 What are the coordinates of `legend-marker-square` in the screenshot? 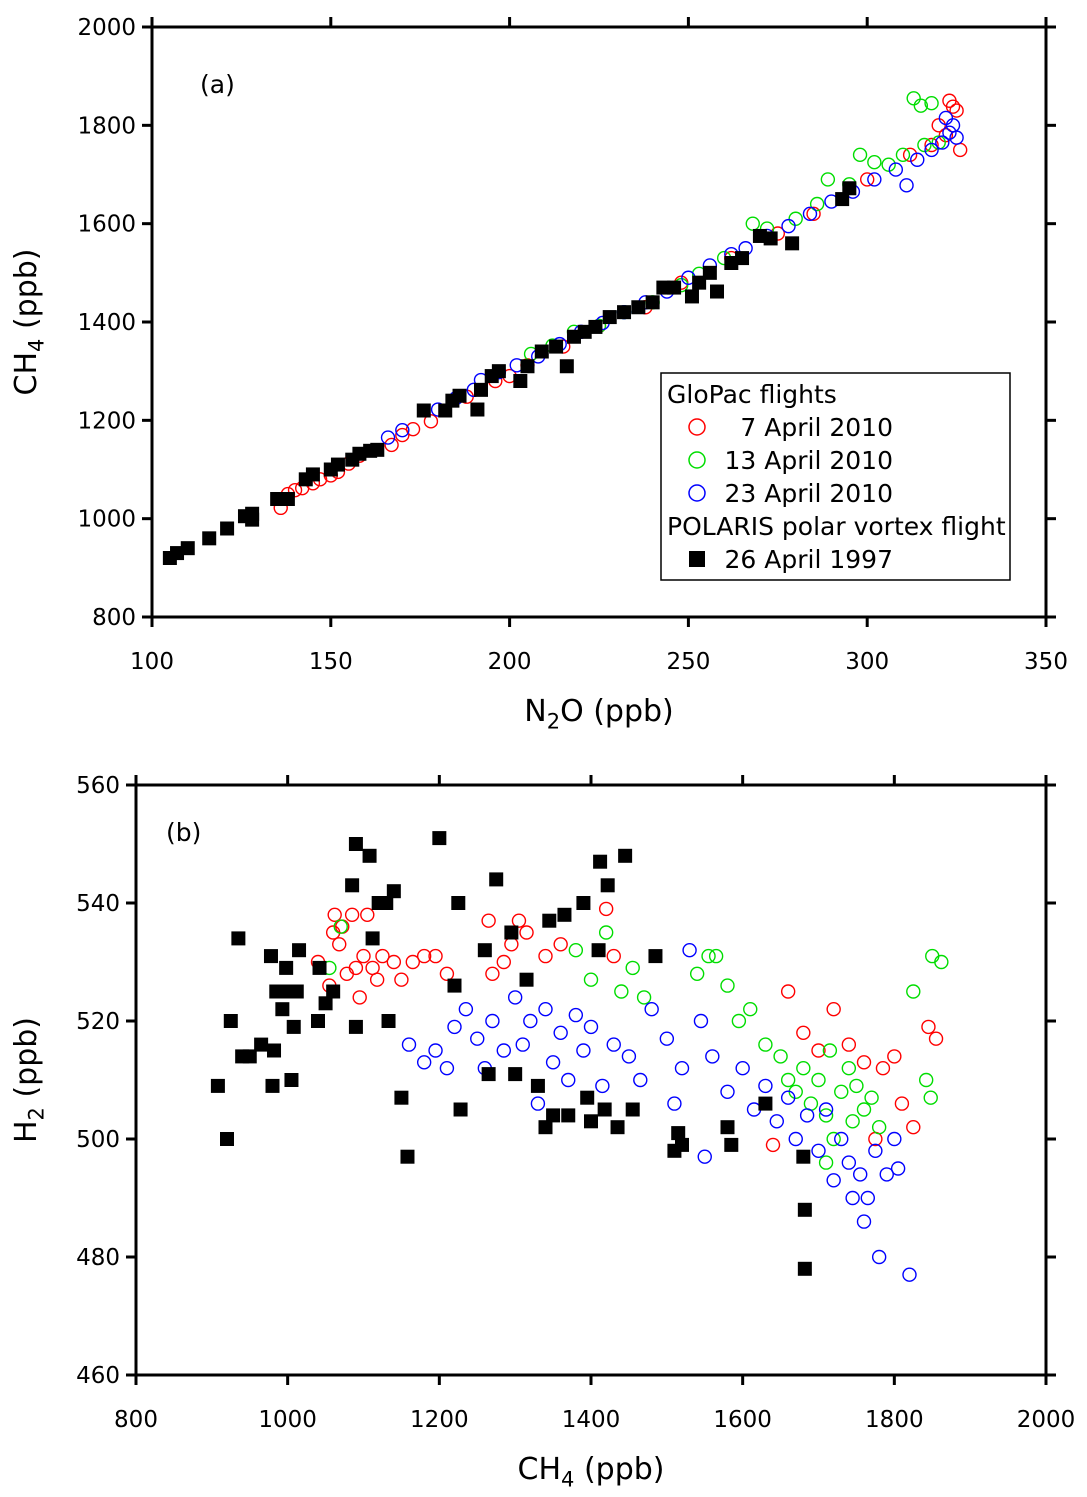 It's located at (697, 559).